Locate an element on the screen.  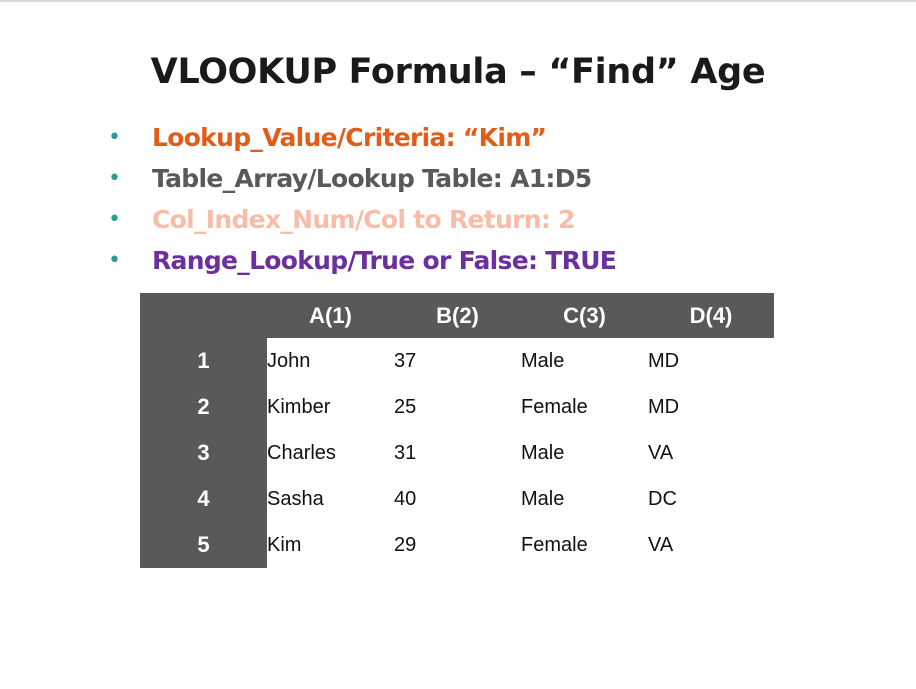
row-header: 4 is located at coordinates (203, 499).